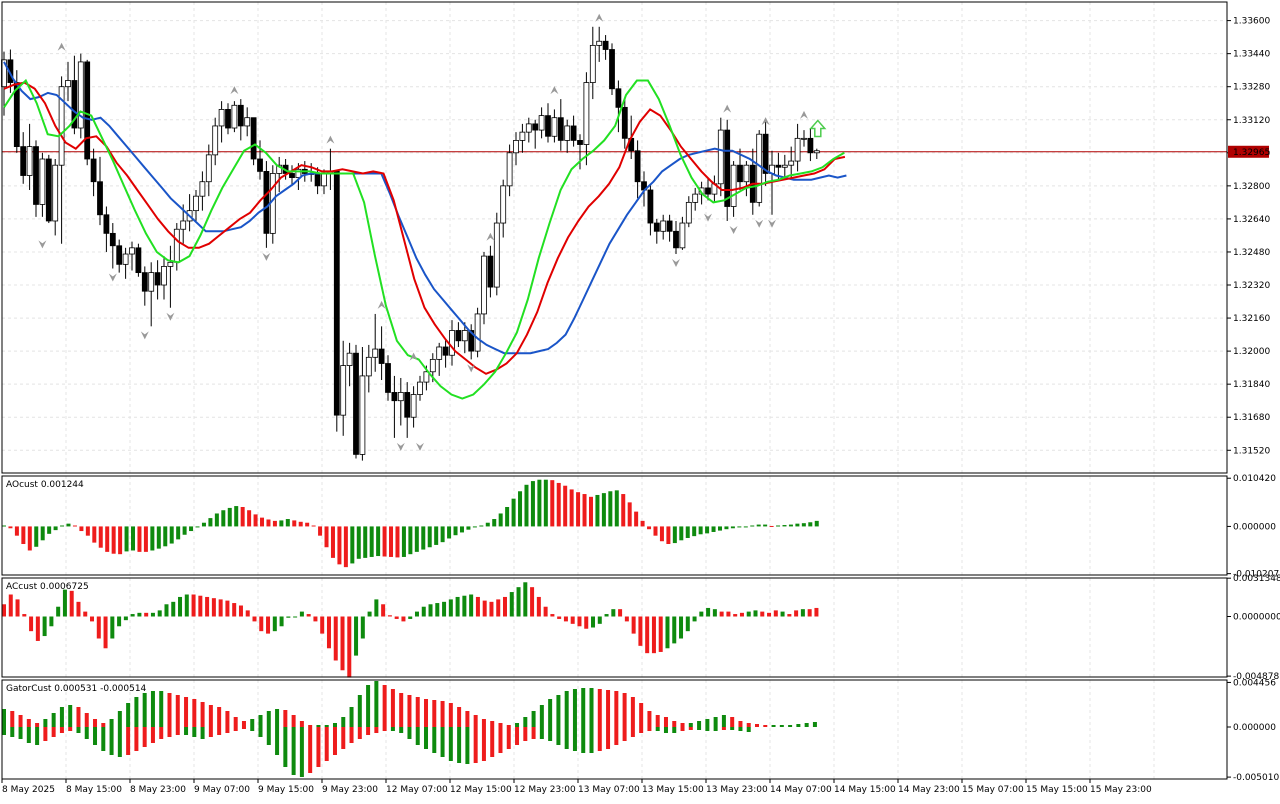  What do you see at coordinates (45, 485) in the screenshot?
I see `indicator-label: AOcust 0.001244` at bounding box center [45, 485].